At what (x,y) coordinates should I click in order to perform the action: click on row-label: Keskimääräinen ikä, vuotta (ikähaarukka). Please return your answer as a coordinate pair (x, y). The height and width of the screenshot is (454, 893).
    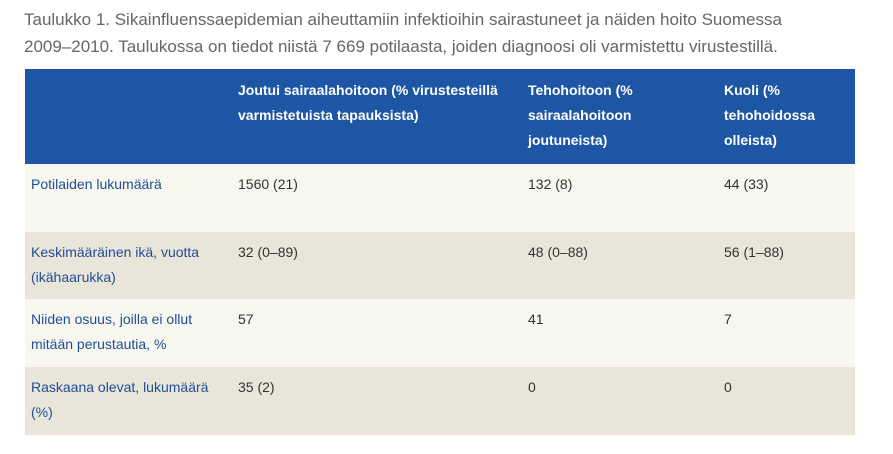
    Looking at the image, I should click on (128, 265).